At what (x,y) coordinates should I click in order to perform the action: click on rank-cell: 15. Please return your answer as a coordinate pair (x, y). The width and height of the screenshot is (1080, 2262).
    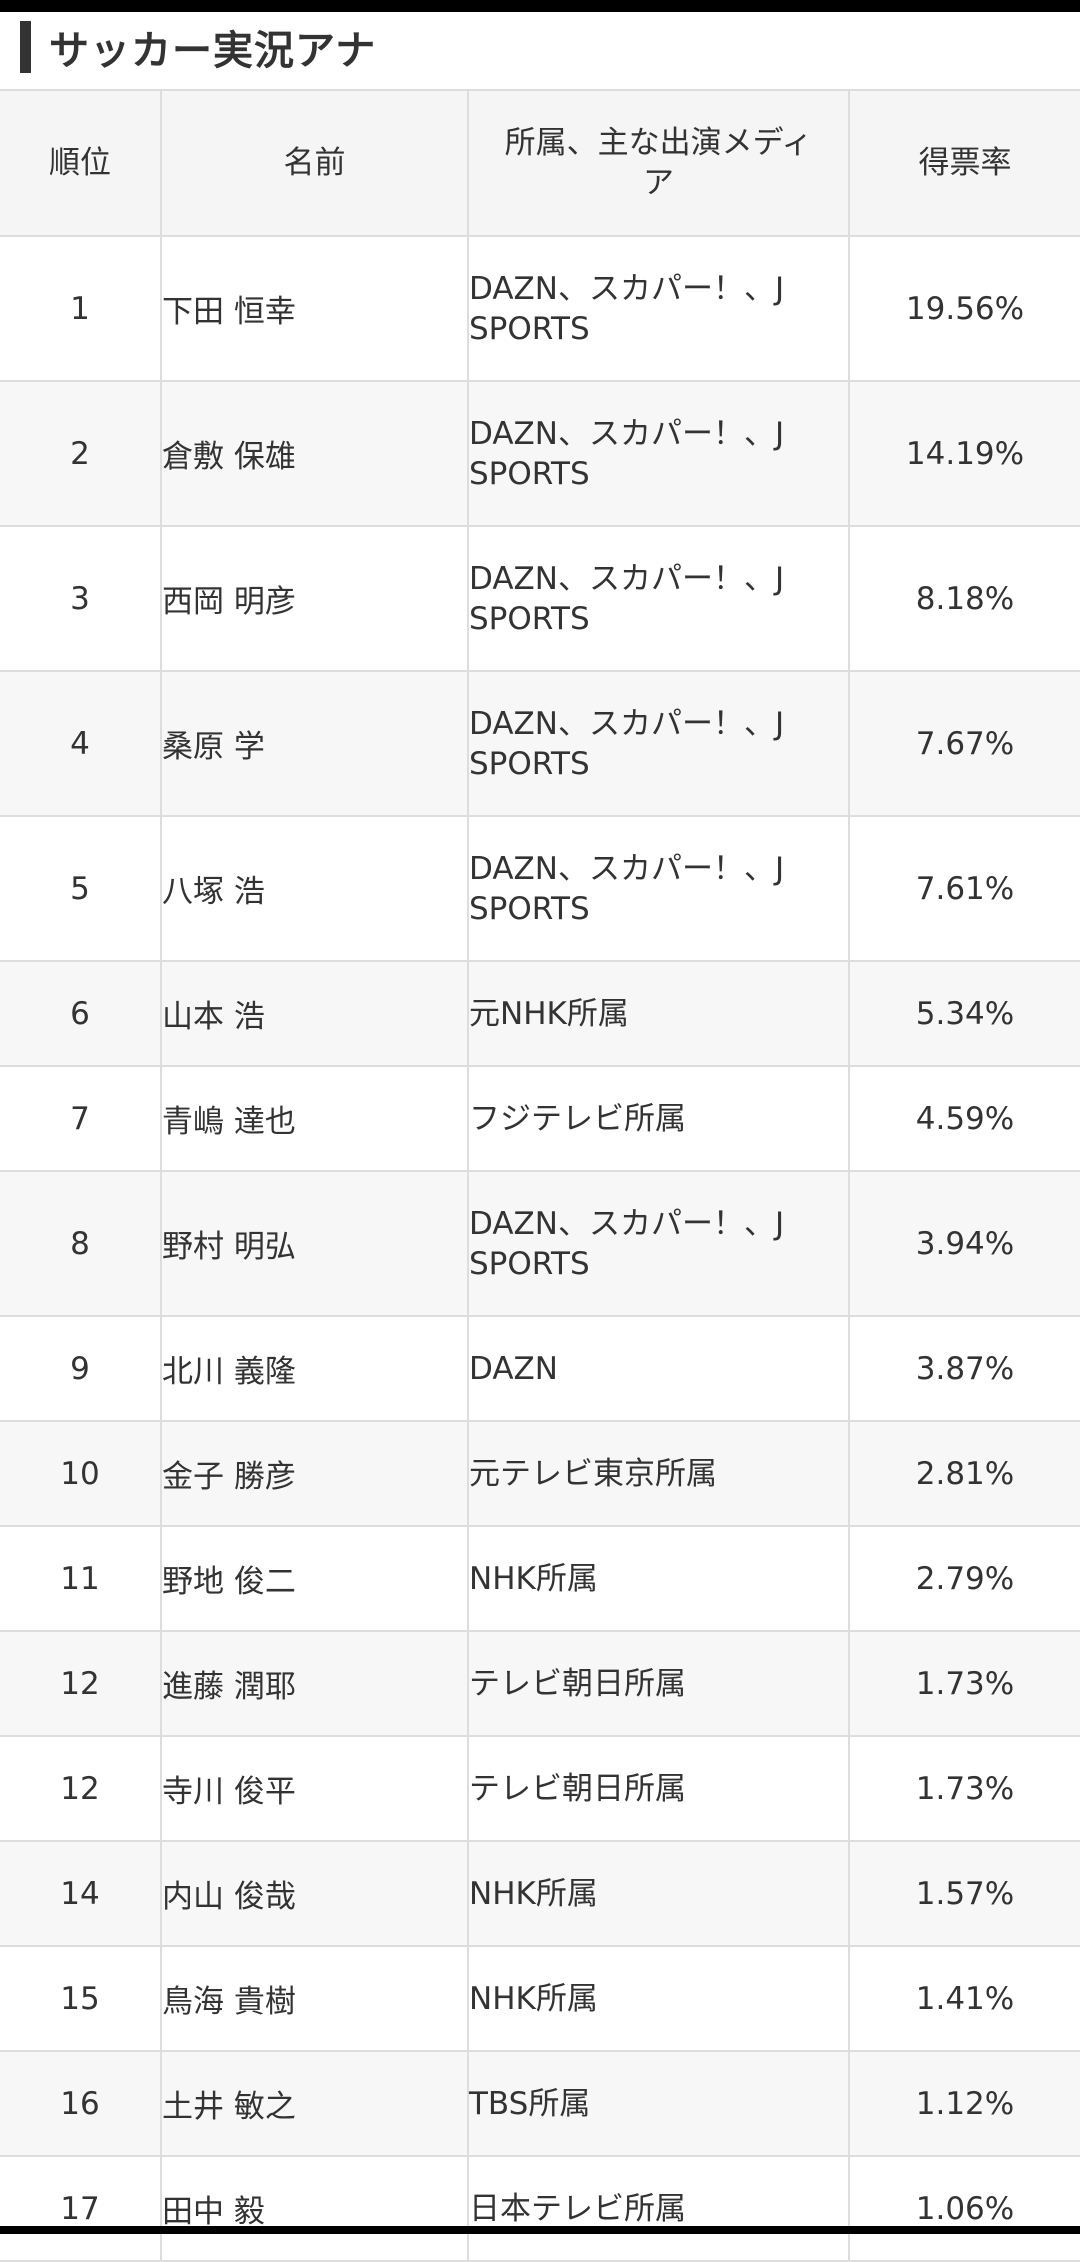
    Looking at the image, I should click on (81, 1998).